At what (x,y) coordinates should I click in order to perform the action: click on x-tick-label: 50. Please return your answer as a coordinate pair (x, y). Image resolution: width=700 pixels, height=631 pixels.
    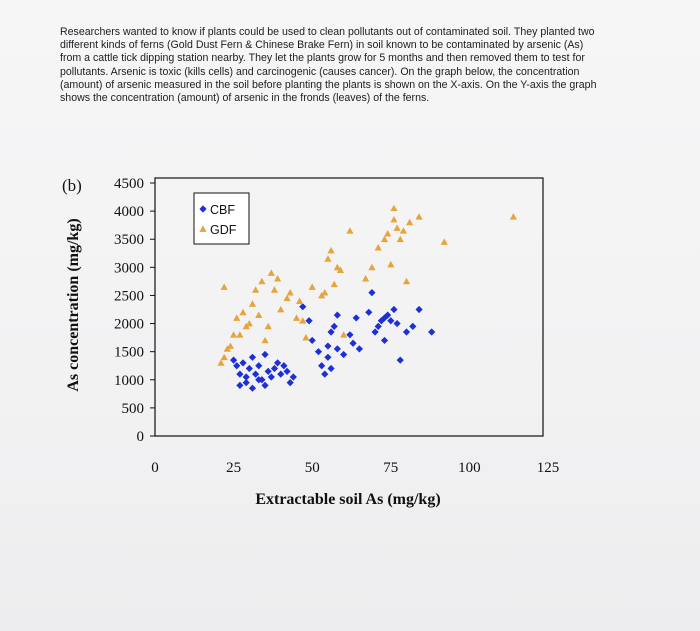
    Looking at the image, I should click on (312, 468).